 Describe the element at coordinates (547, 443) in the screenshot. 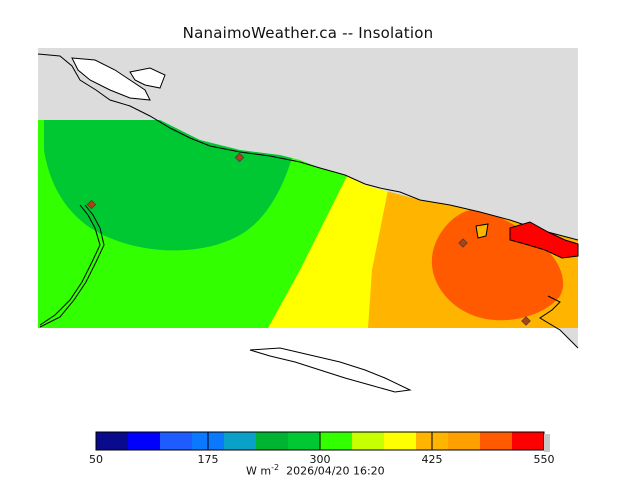

I see `colorbar-shadow` at that location.